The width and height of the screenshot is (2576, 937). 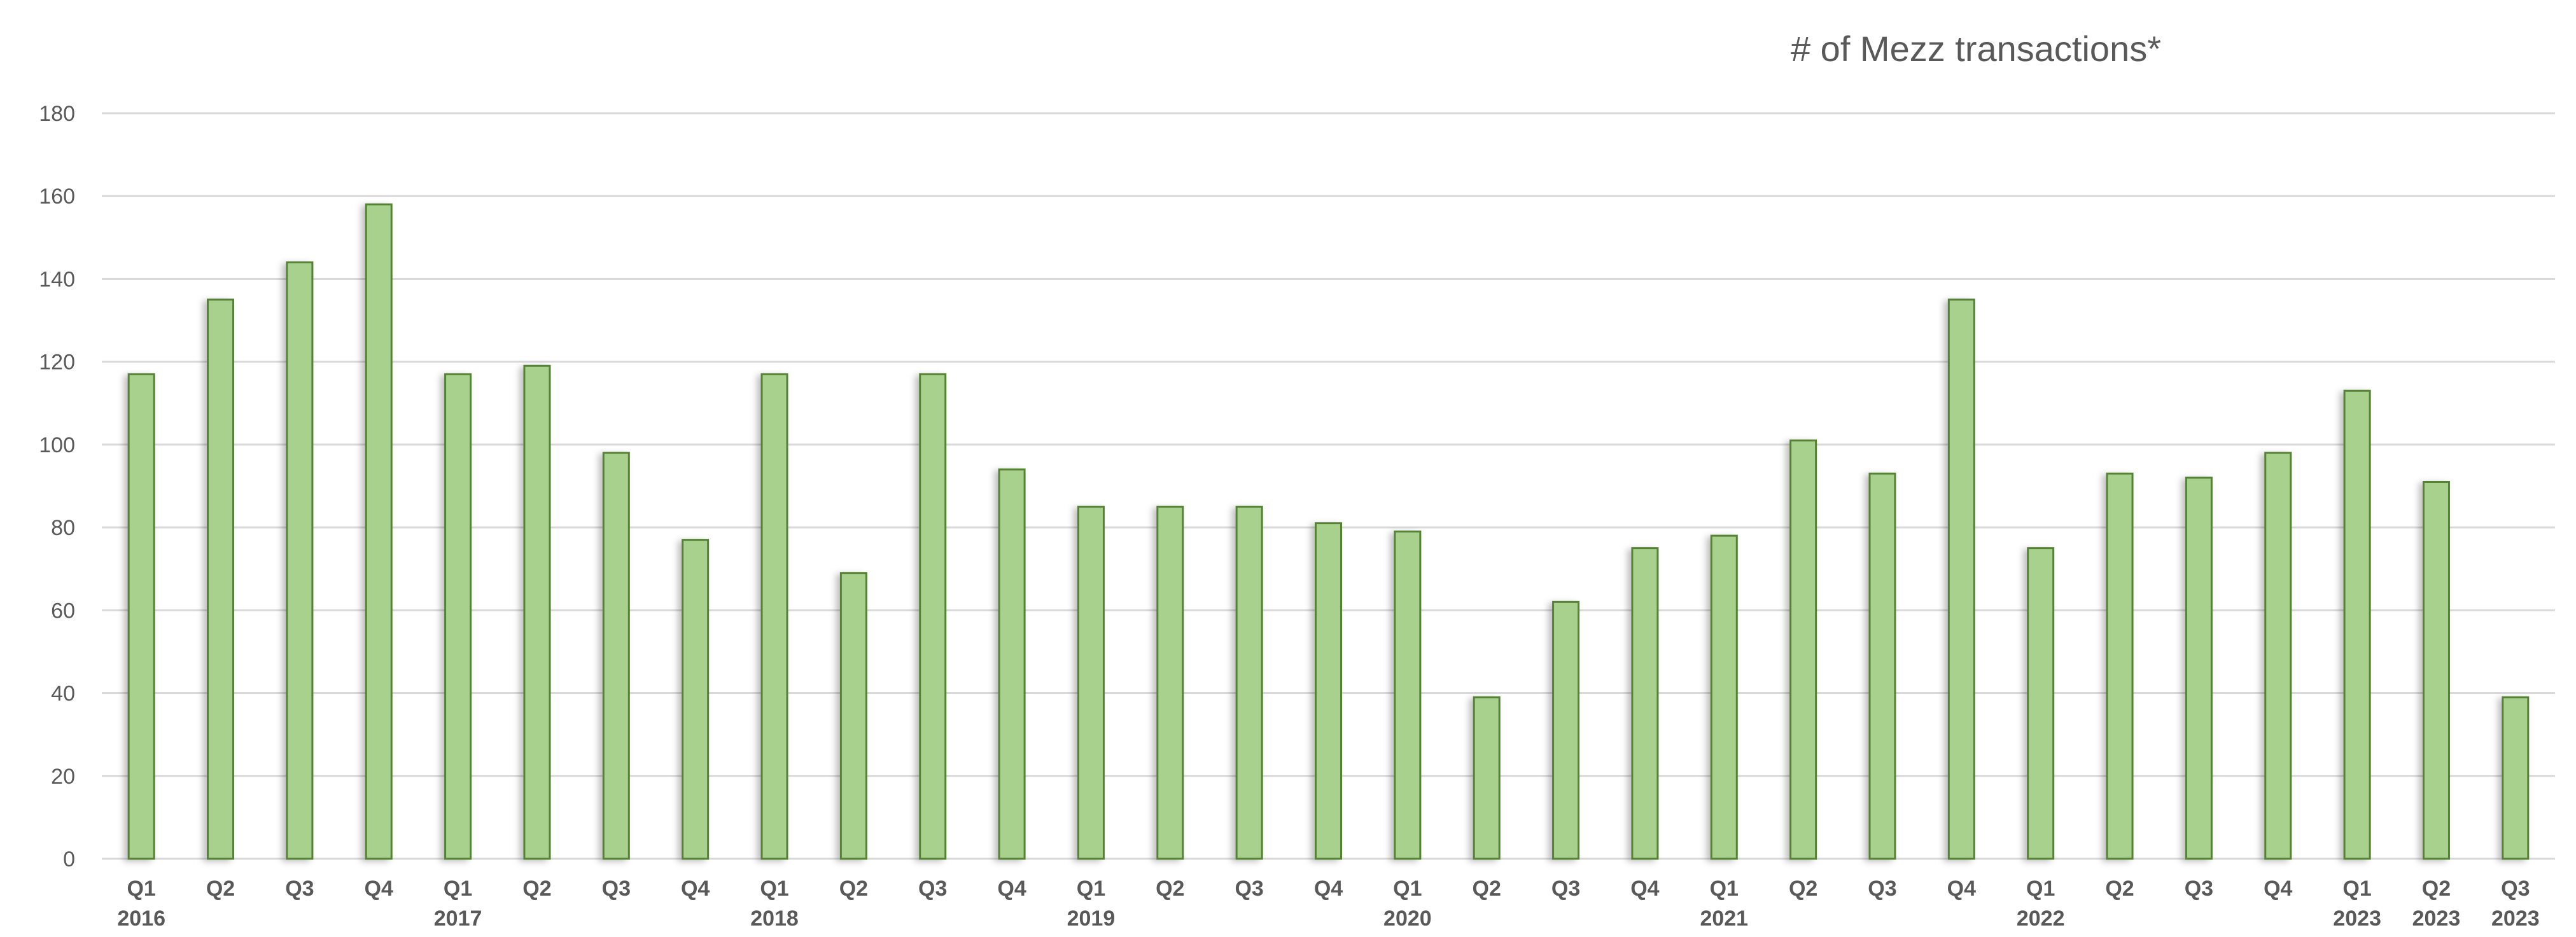 What do you see at coordinates (1976, 49) in the screenshot?
I see `chart-title: # of Mezz transactions*` at bounding box center [1976, 49].